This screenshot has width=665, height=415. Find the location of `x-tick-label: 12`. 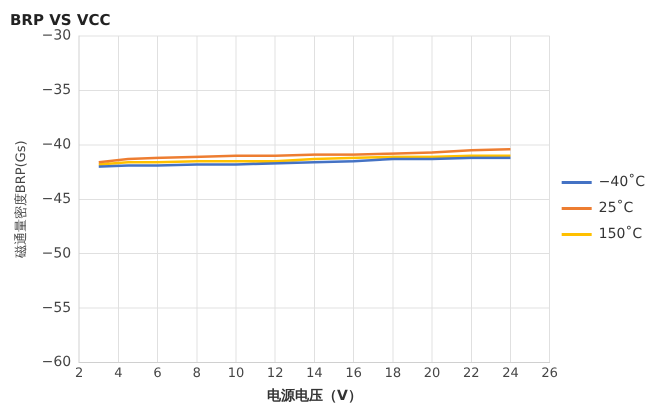

x-tick-label: 12 is located at coordinates (275, 373).